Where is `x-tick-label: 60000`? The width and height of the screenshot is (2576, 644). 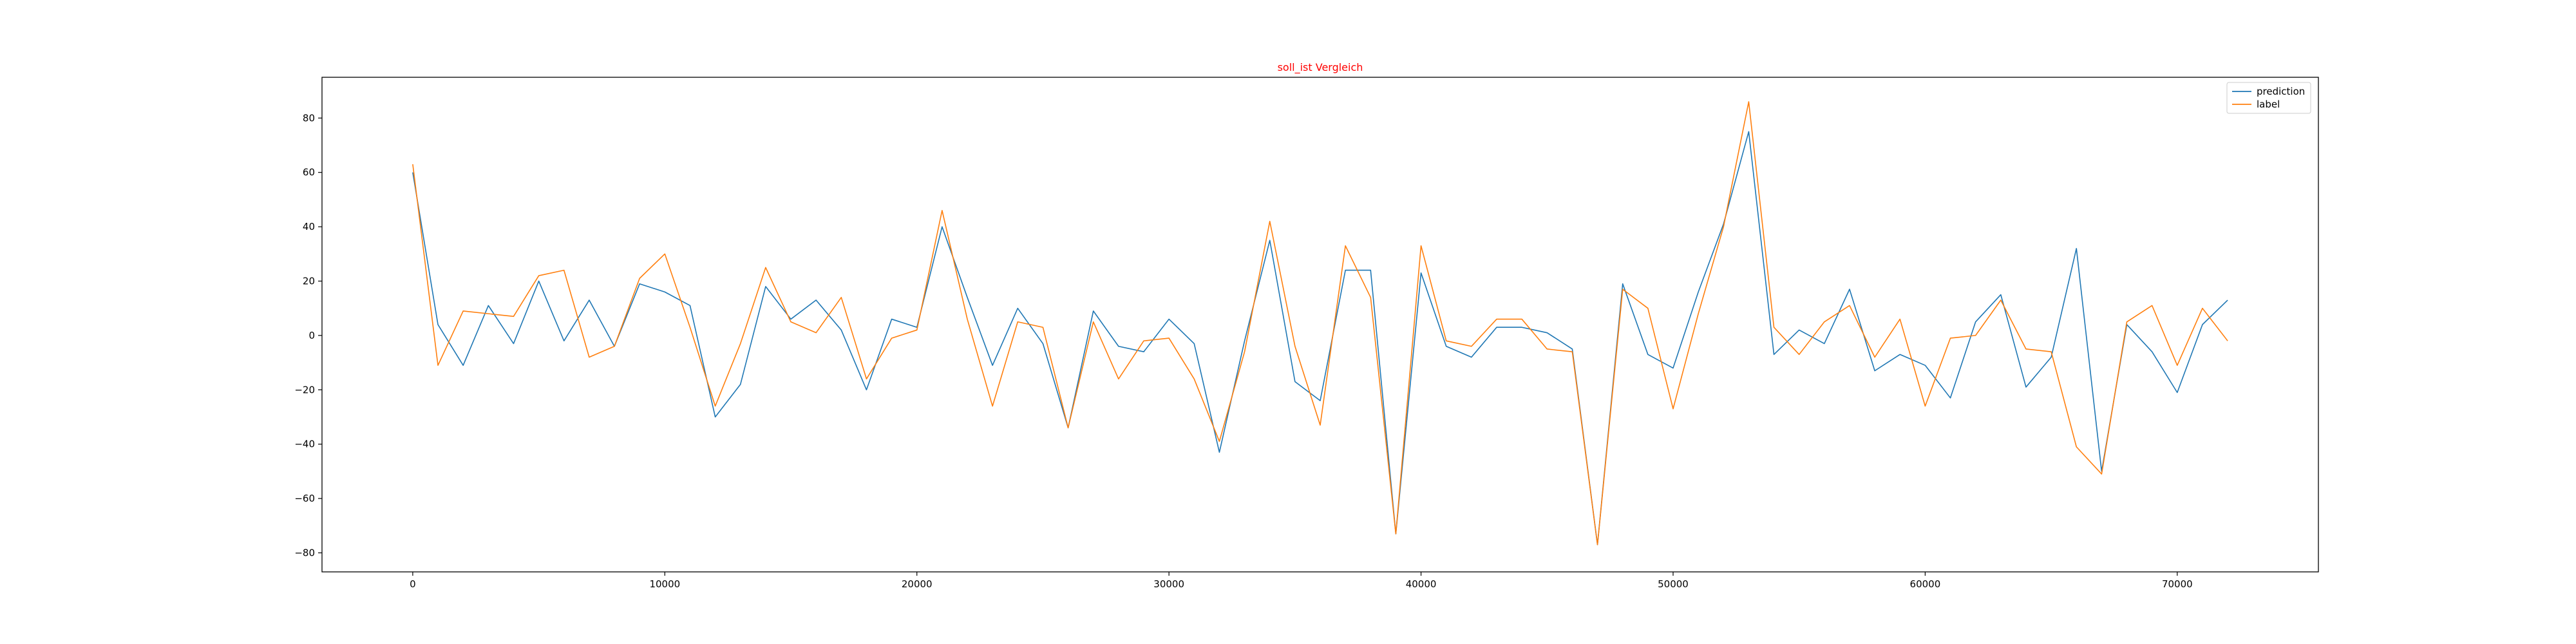 x-tick-label: 60000 is located at coordinates (1925, 584).